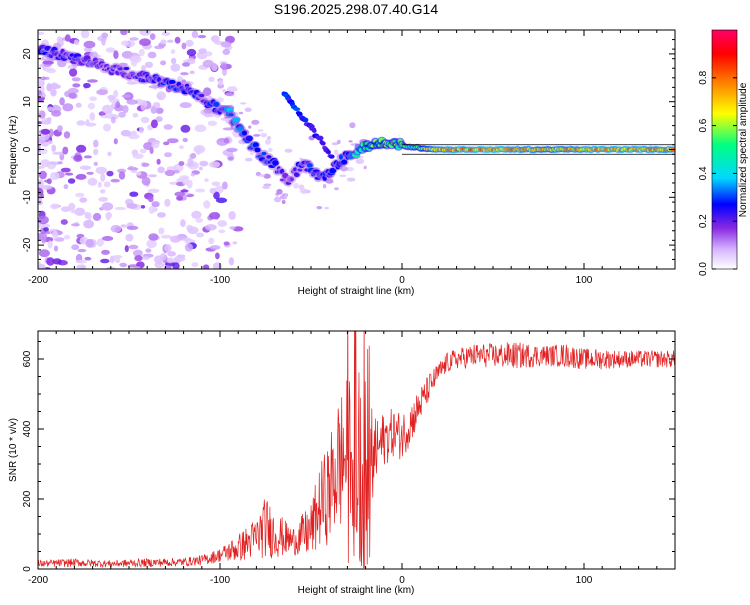 The image size is (750, 605). Describe the element at coordinates (27, 358) in the screenshot. I see `y-tick-label: 600` at that location.